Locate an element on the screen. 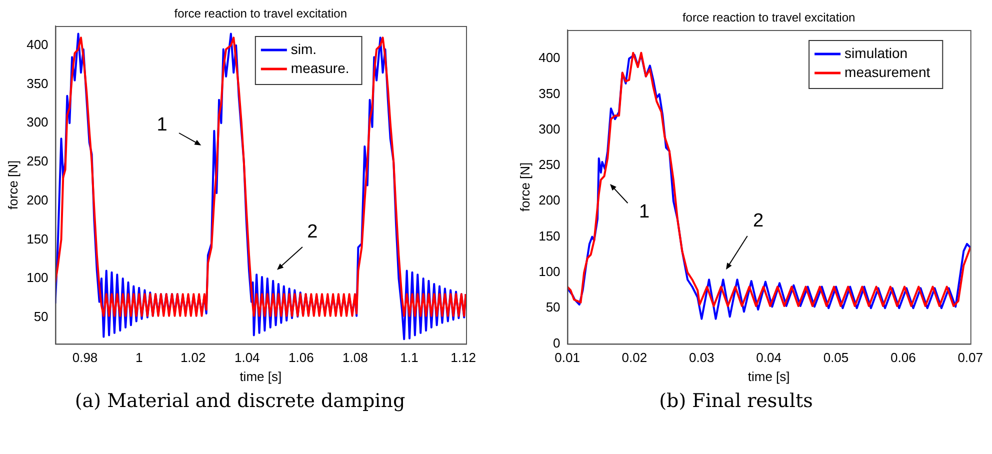 This screenshot has width=992, height=454. x-tick-label: 1.06 is located at coordinates (301, 358).